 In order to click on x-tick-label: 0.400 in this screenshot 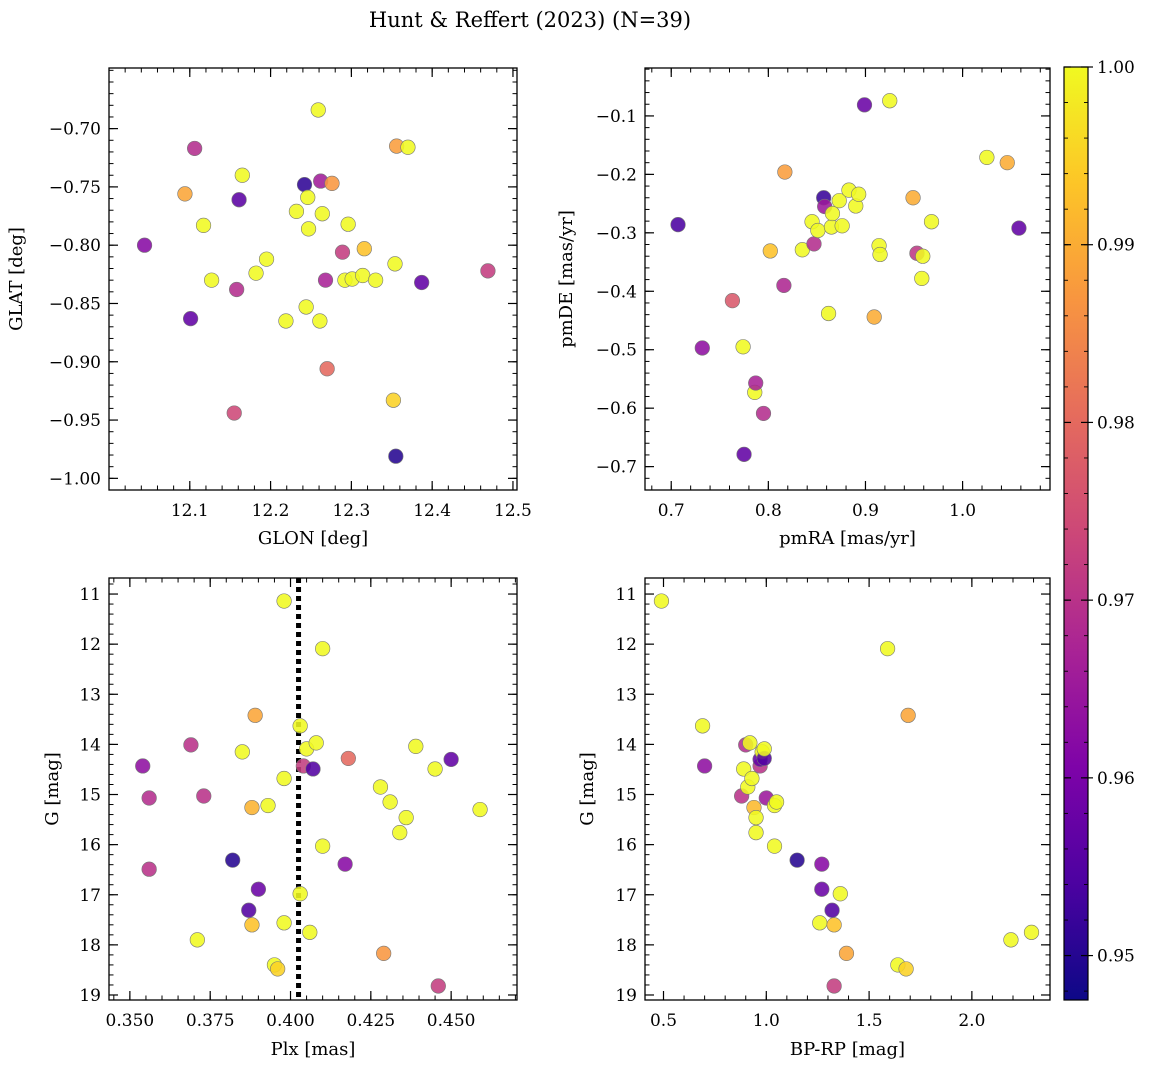, I will do `click(290, 1021)`.